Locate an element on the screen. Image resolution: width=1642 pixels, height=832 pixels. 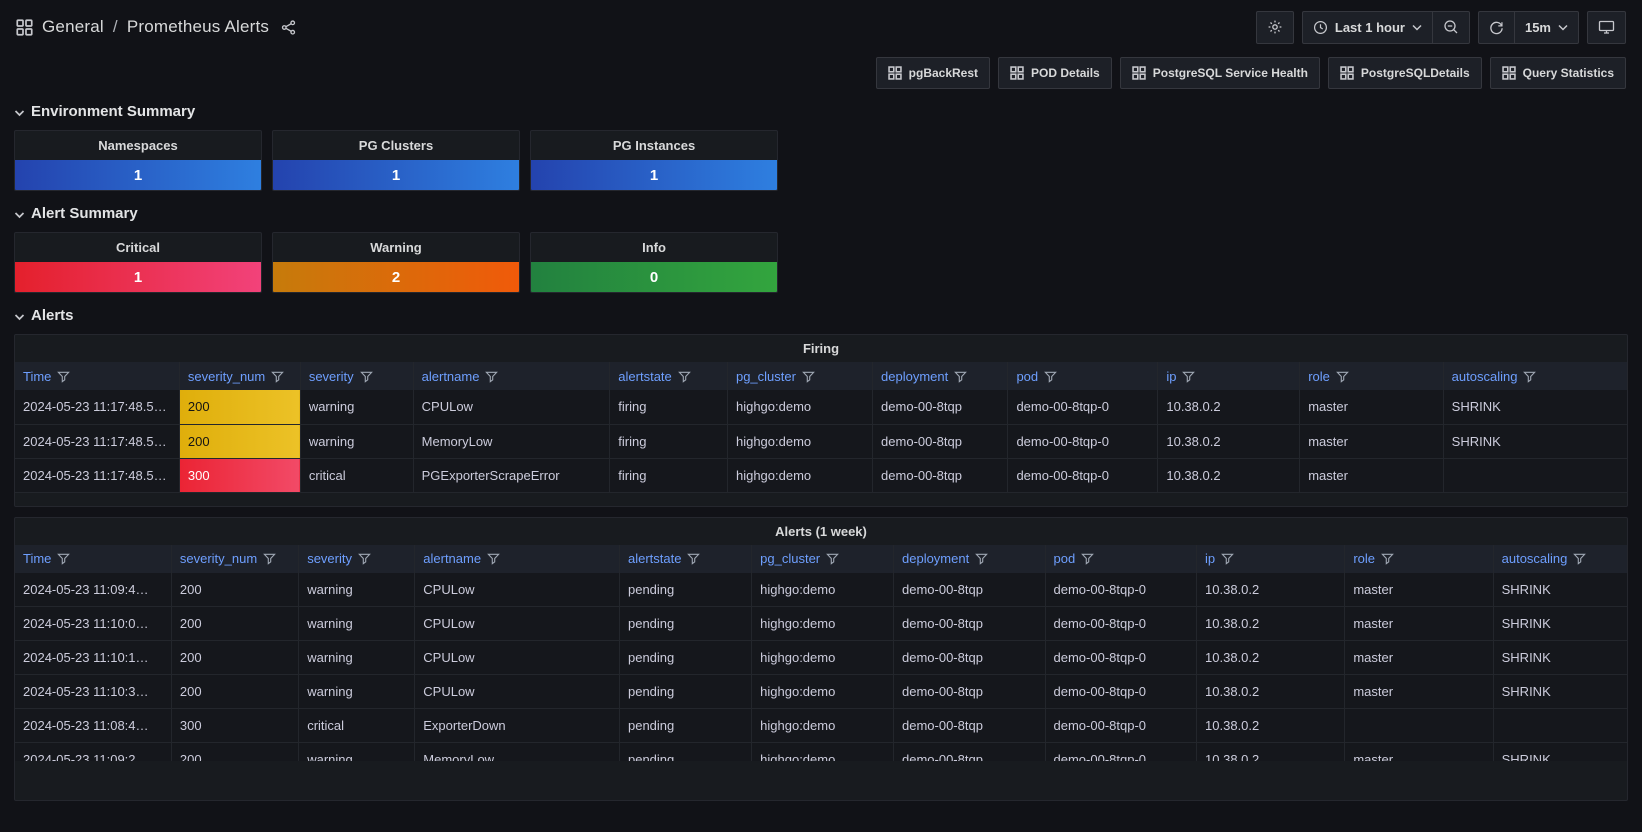
table-cell: warning is located at coordinates (357, 751).